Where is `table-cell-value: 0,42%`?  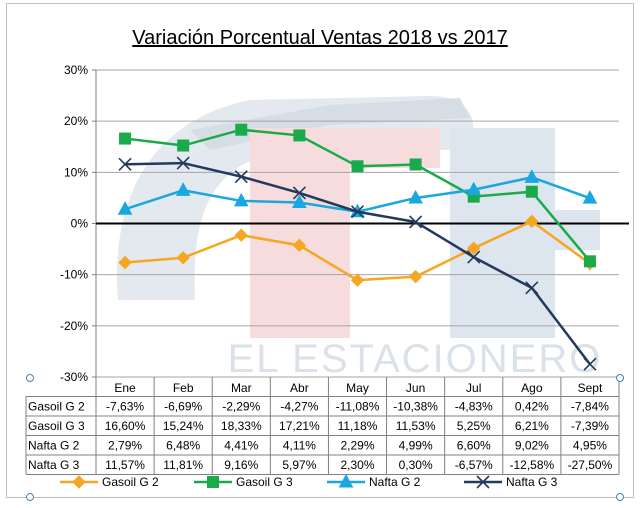 table-cell-value: 0,42% is located at coordinates (532, 407).